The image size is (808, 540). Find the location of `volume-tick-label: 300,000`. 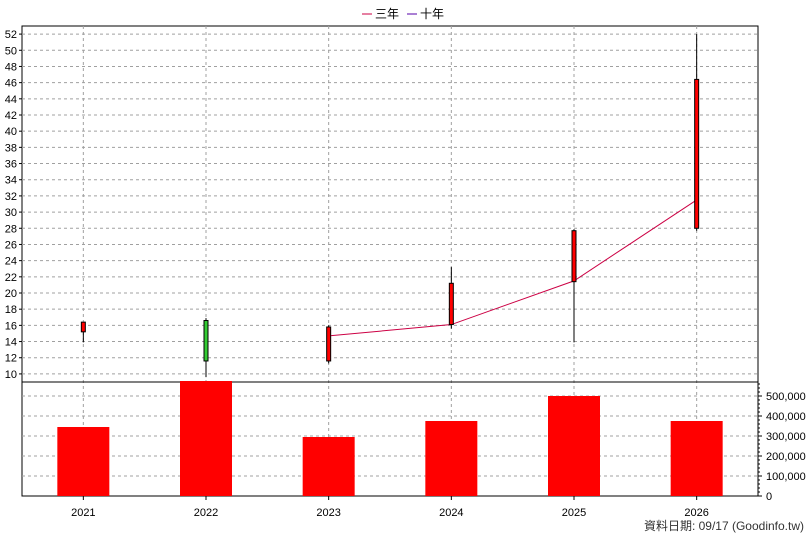

volume-tick-label: 300,000 is located at coordinates (786, 437).